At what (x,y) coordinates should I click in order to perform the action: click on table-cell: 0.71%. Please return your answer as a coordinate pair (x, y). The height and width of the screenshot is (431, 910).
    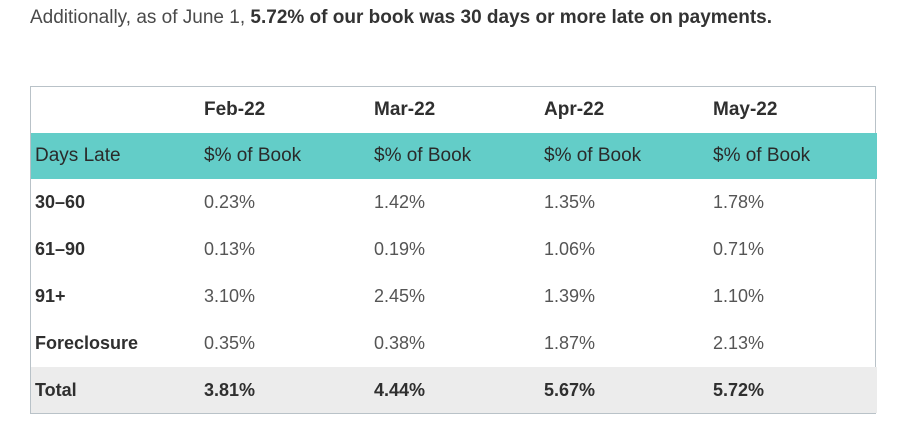
    Looking at the image, I should click on (739, 249).